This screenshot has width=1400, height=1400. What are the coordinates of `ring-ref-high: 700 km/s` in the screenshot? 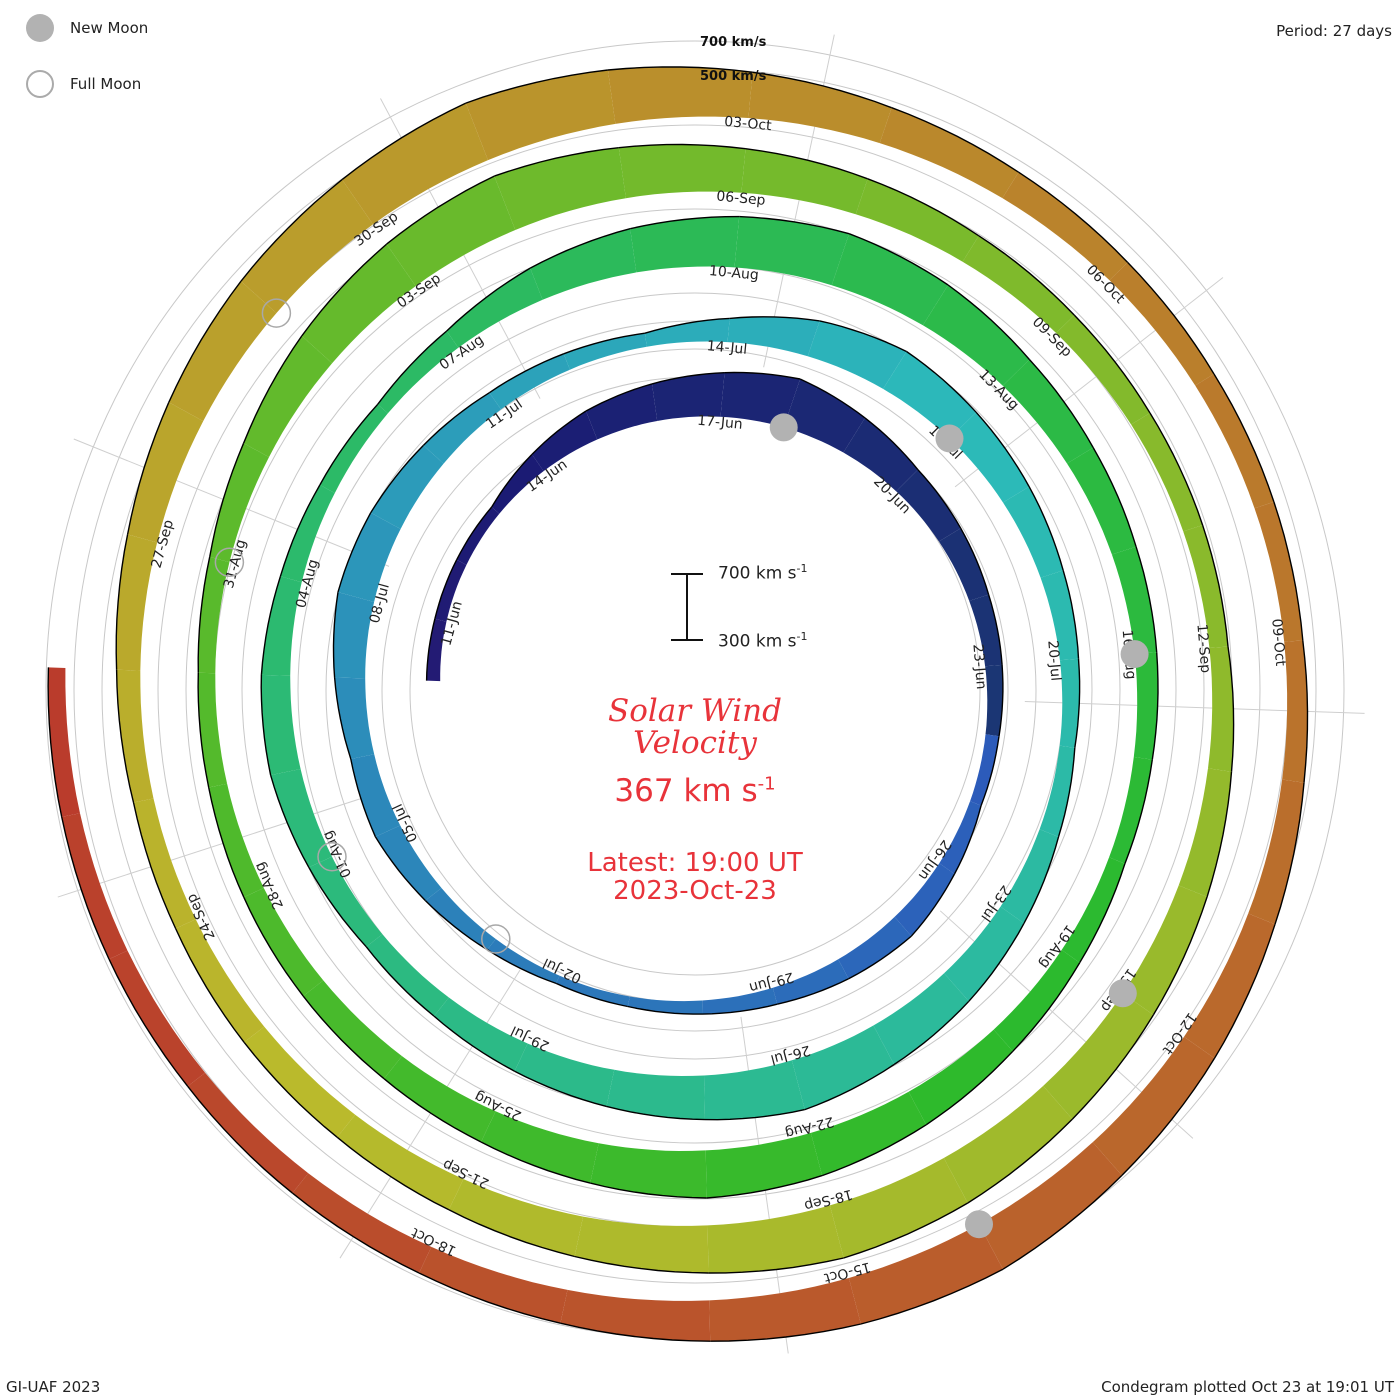 It's located at (733, 42).